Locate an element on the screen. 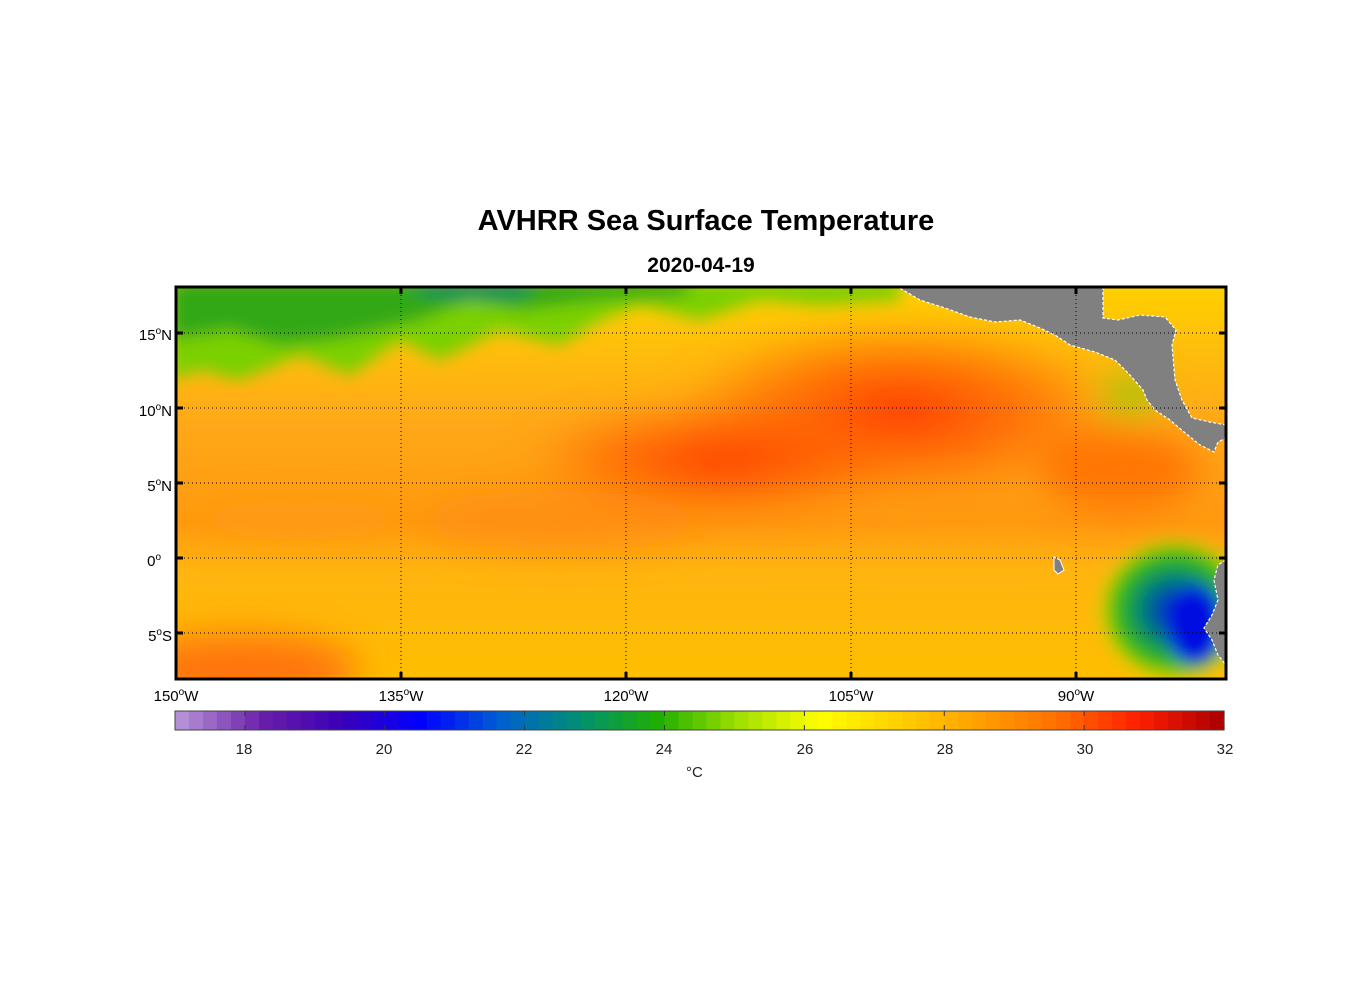 The width and height of the screenshot is (1356, 1000). colorbar-label-18: 18 is located at coordinates (244, 749).